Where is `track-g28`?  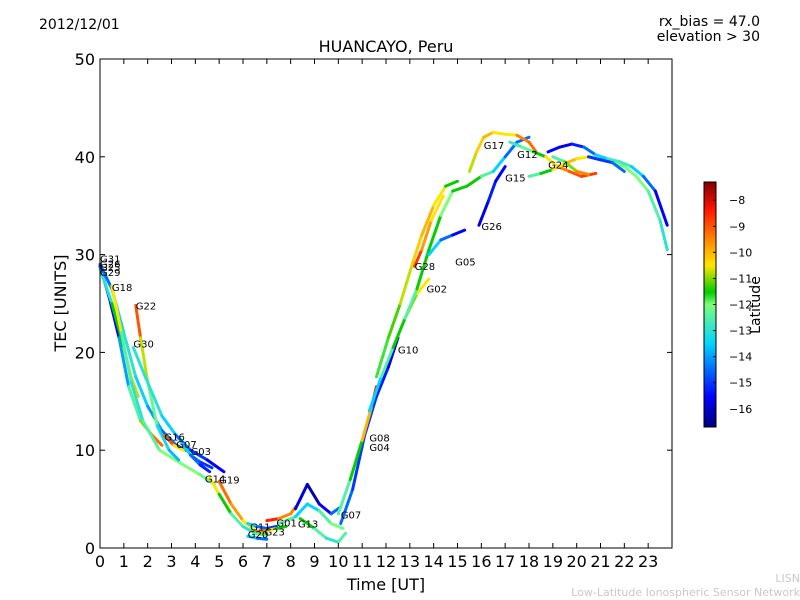
track-g28 is located at coordinates (429, 231).